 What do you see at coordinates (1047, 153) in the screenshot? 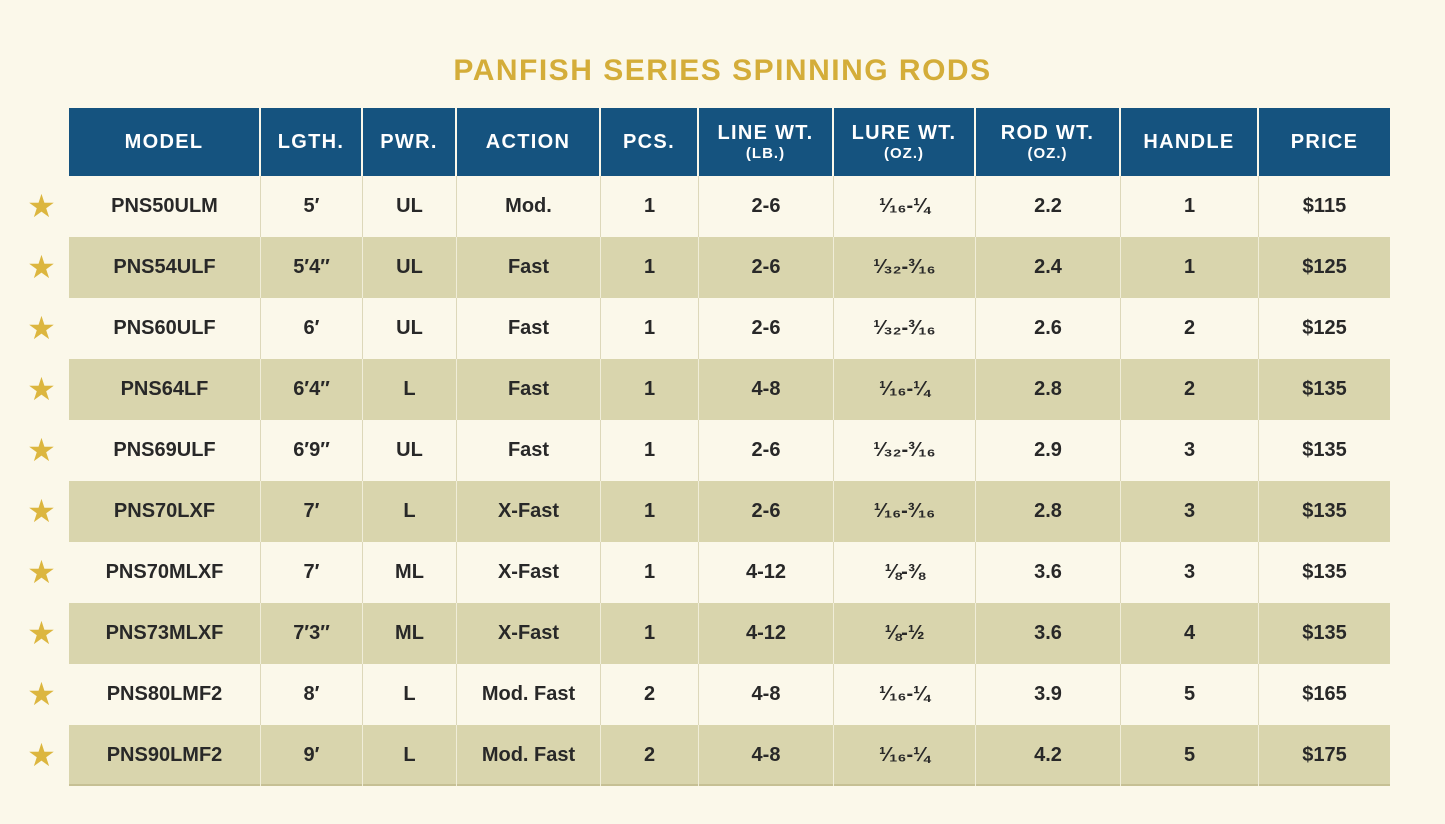
I see `column-header-sub: (OZ.)` at bounding box center [1047, 153].